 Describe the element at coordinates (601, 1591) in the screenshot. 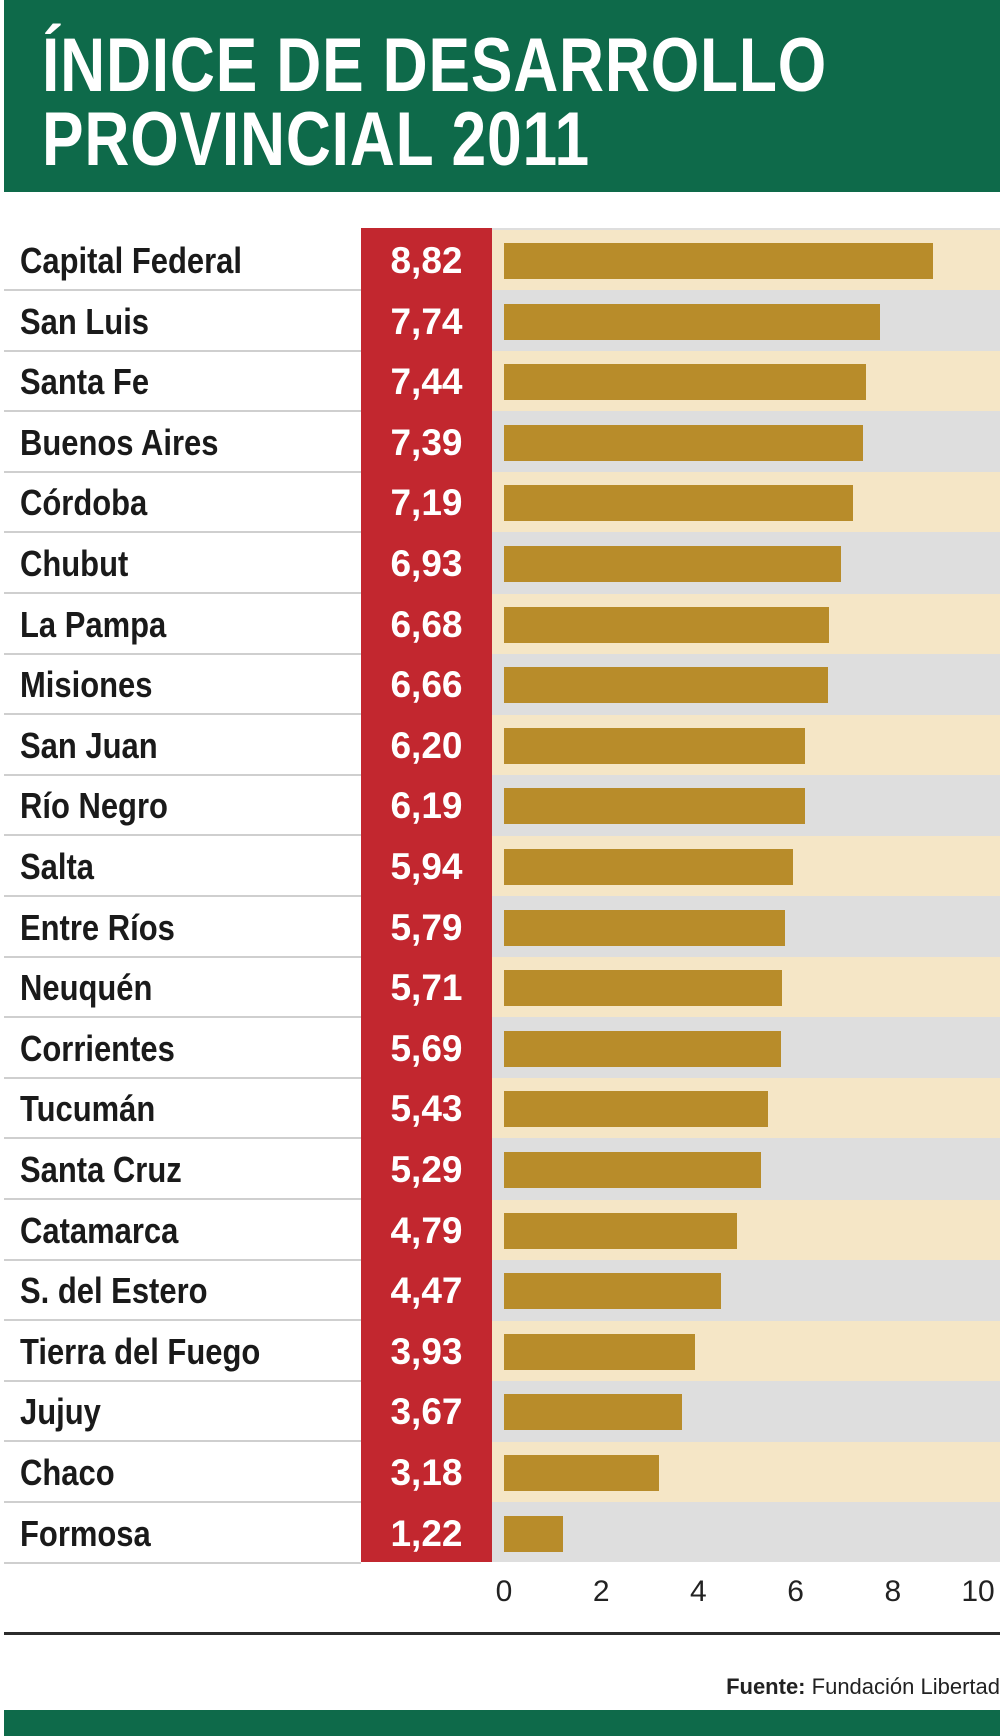

I see `x-tick-label: 2` at that location.